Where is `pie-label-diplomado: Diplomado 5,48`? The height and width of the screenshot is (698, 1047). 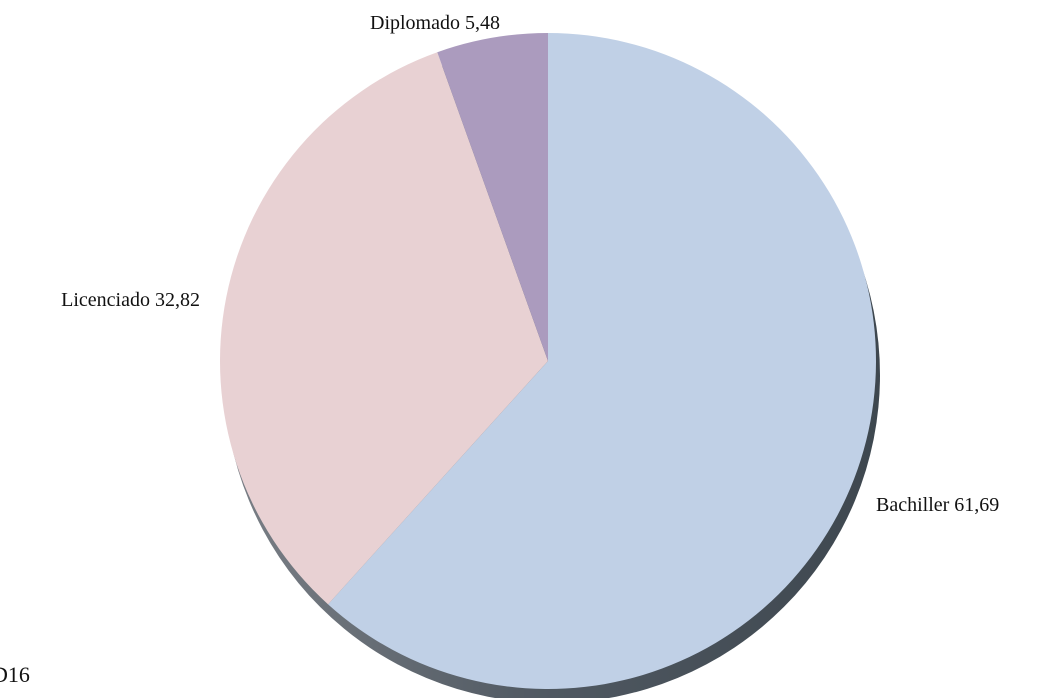 pie-label-diplomado: Diplomado 5,48 is located at coordinates (435, 23).